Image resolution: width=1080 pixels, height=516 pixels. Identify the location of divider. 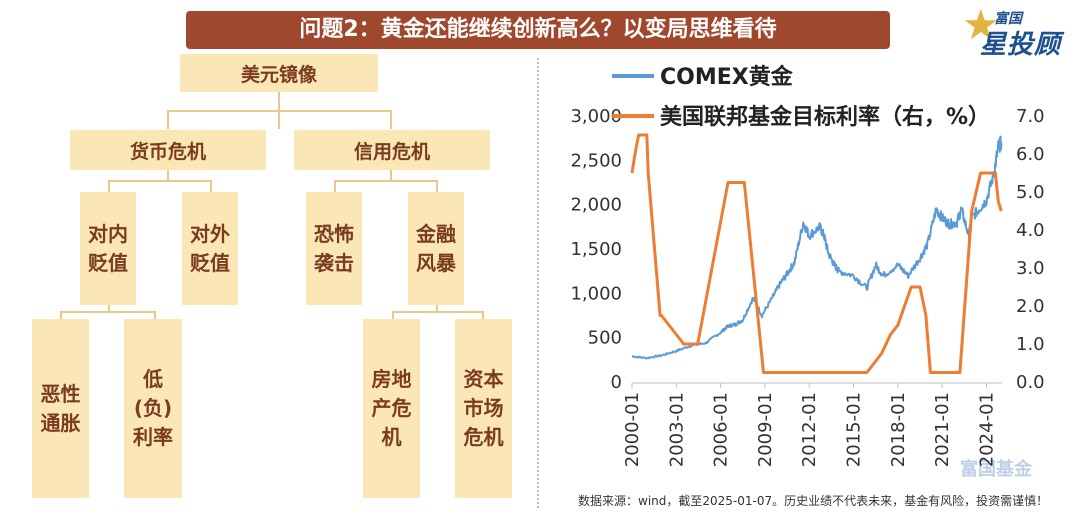
(538, 283).